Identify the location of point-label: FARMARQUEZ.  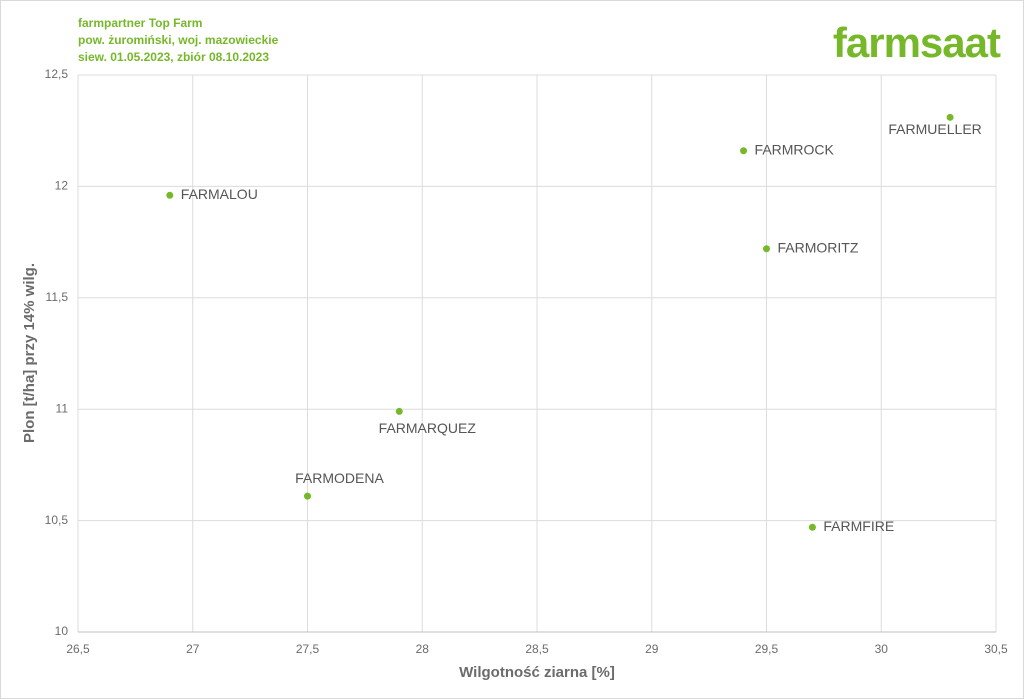
(428, 428).